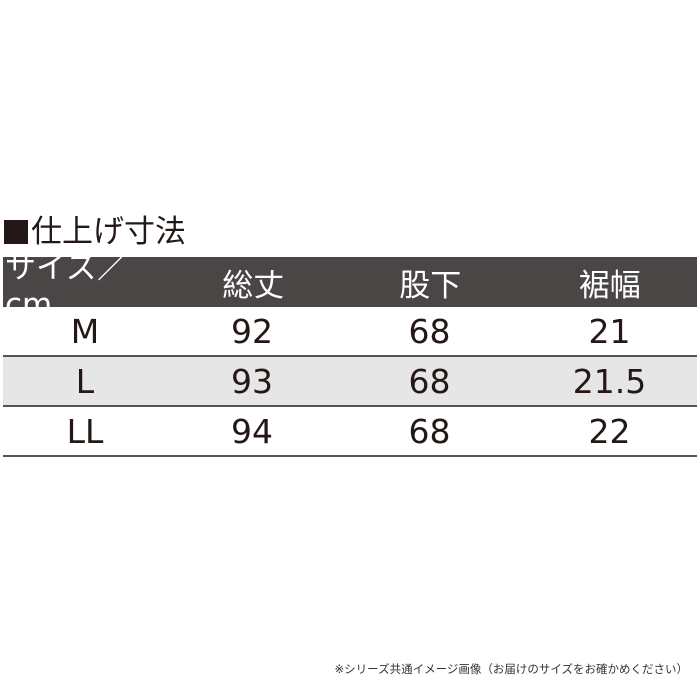 This screenshot has height=700, width=700. I want to click on header-hem-width: 裾幅, so click(609, 285).